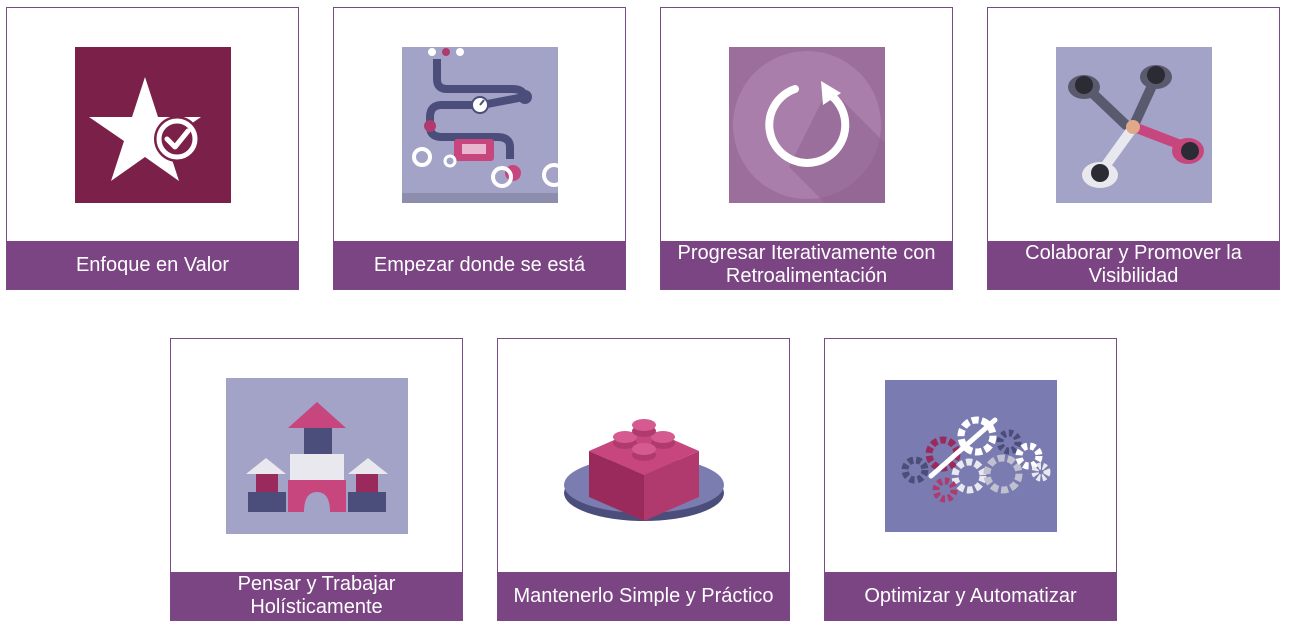 This screenshot has width=1290, height=631. I want to click on gears-icon, so click(970, 456).